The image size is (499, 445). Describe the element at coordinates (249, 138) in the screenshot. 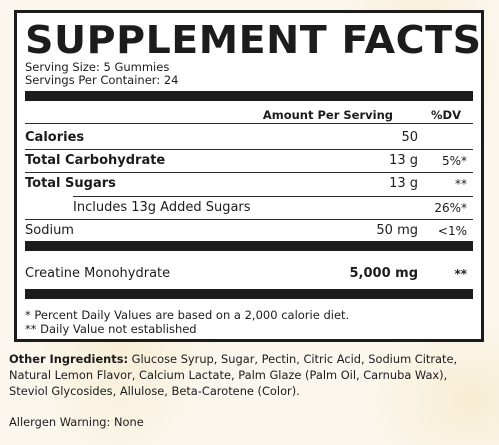

I see `nutrient-row-calories: Calories 50` at that location.